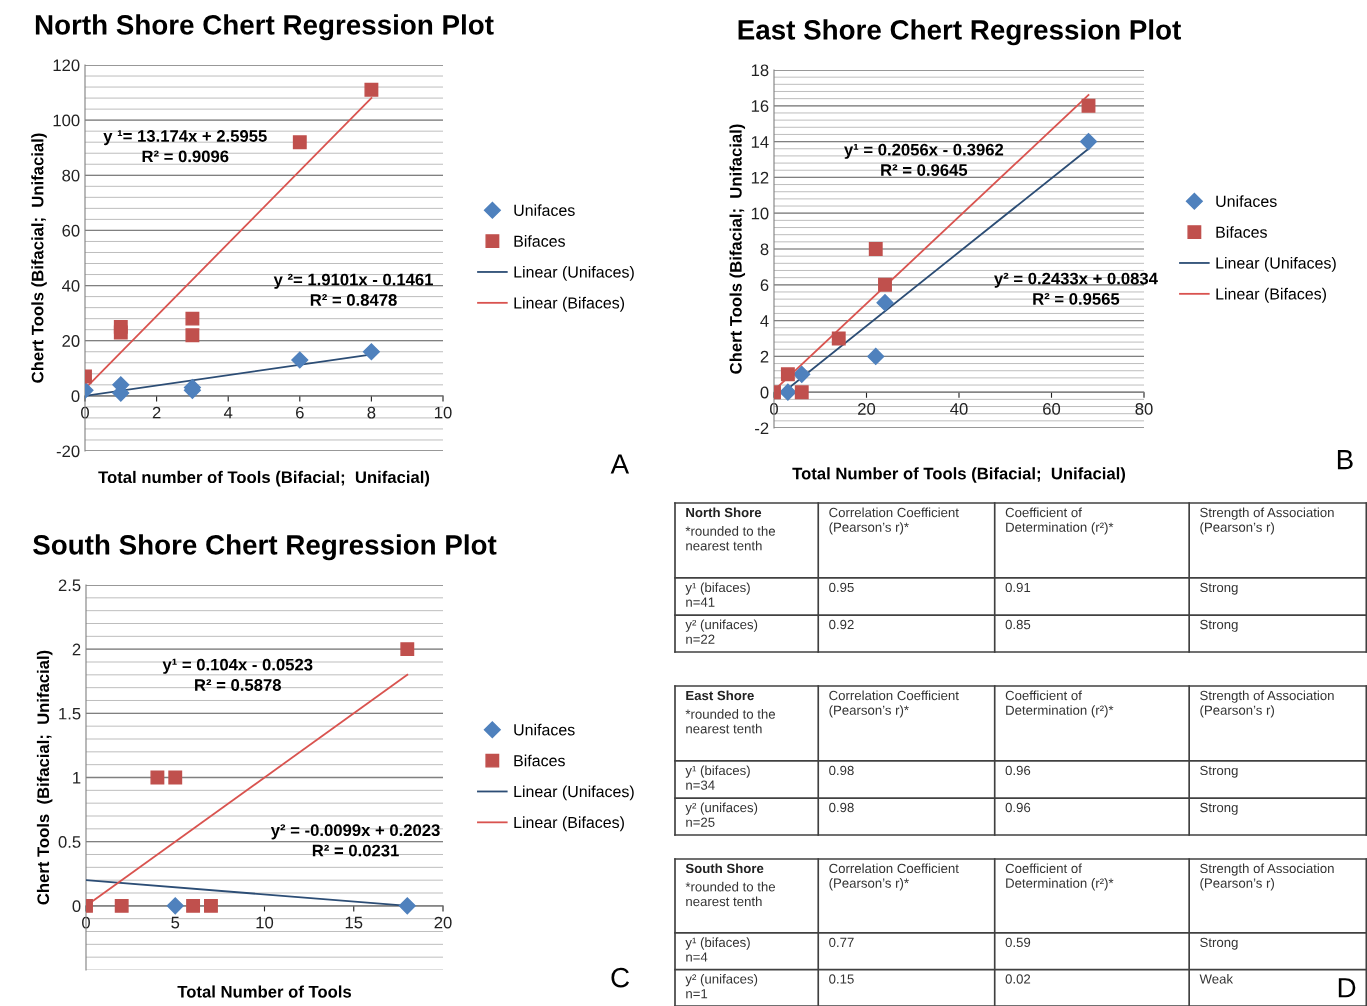  Describe the element at coordinates (443, 412) in the screenshot. I see `x-tick-label: 10` at that location.